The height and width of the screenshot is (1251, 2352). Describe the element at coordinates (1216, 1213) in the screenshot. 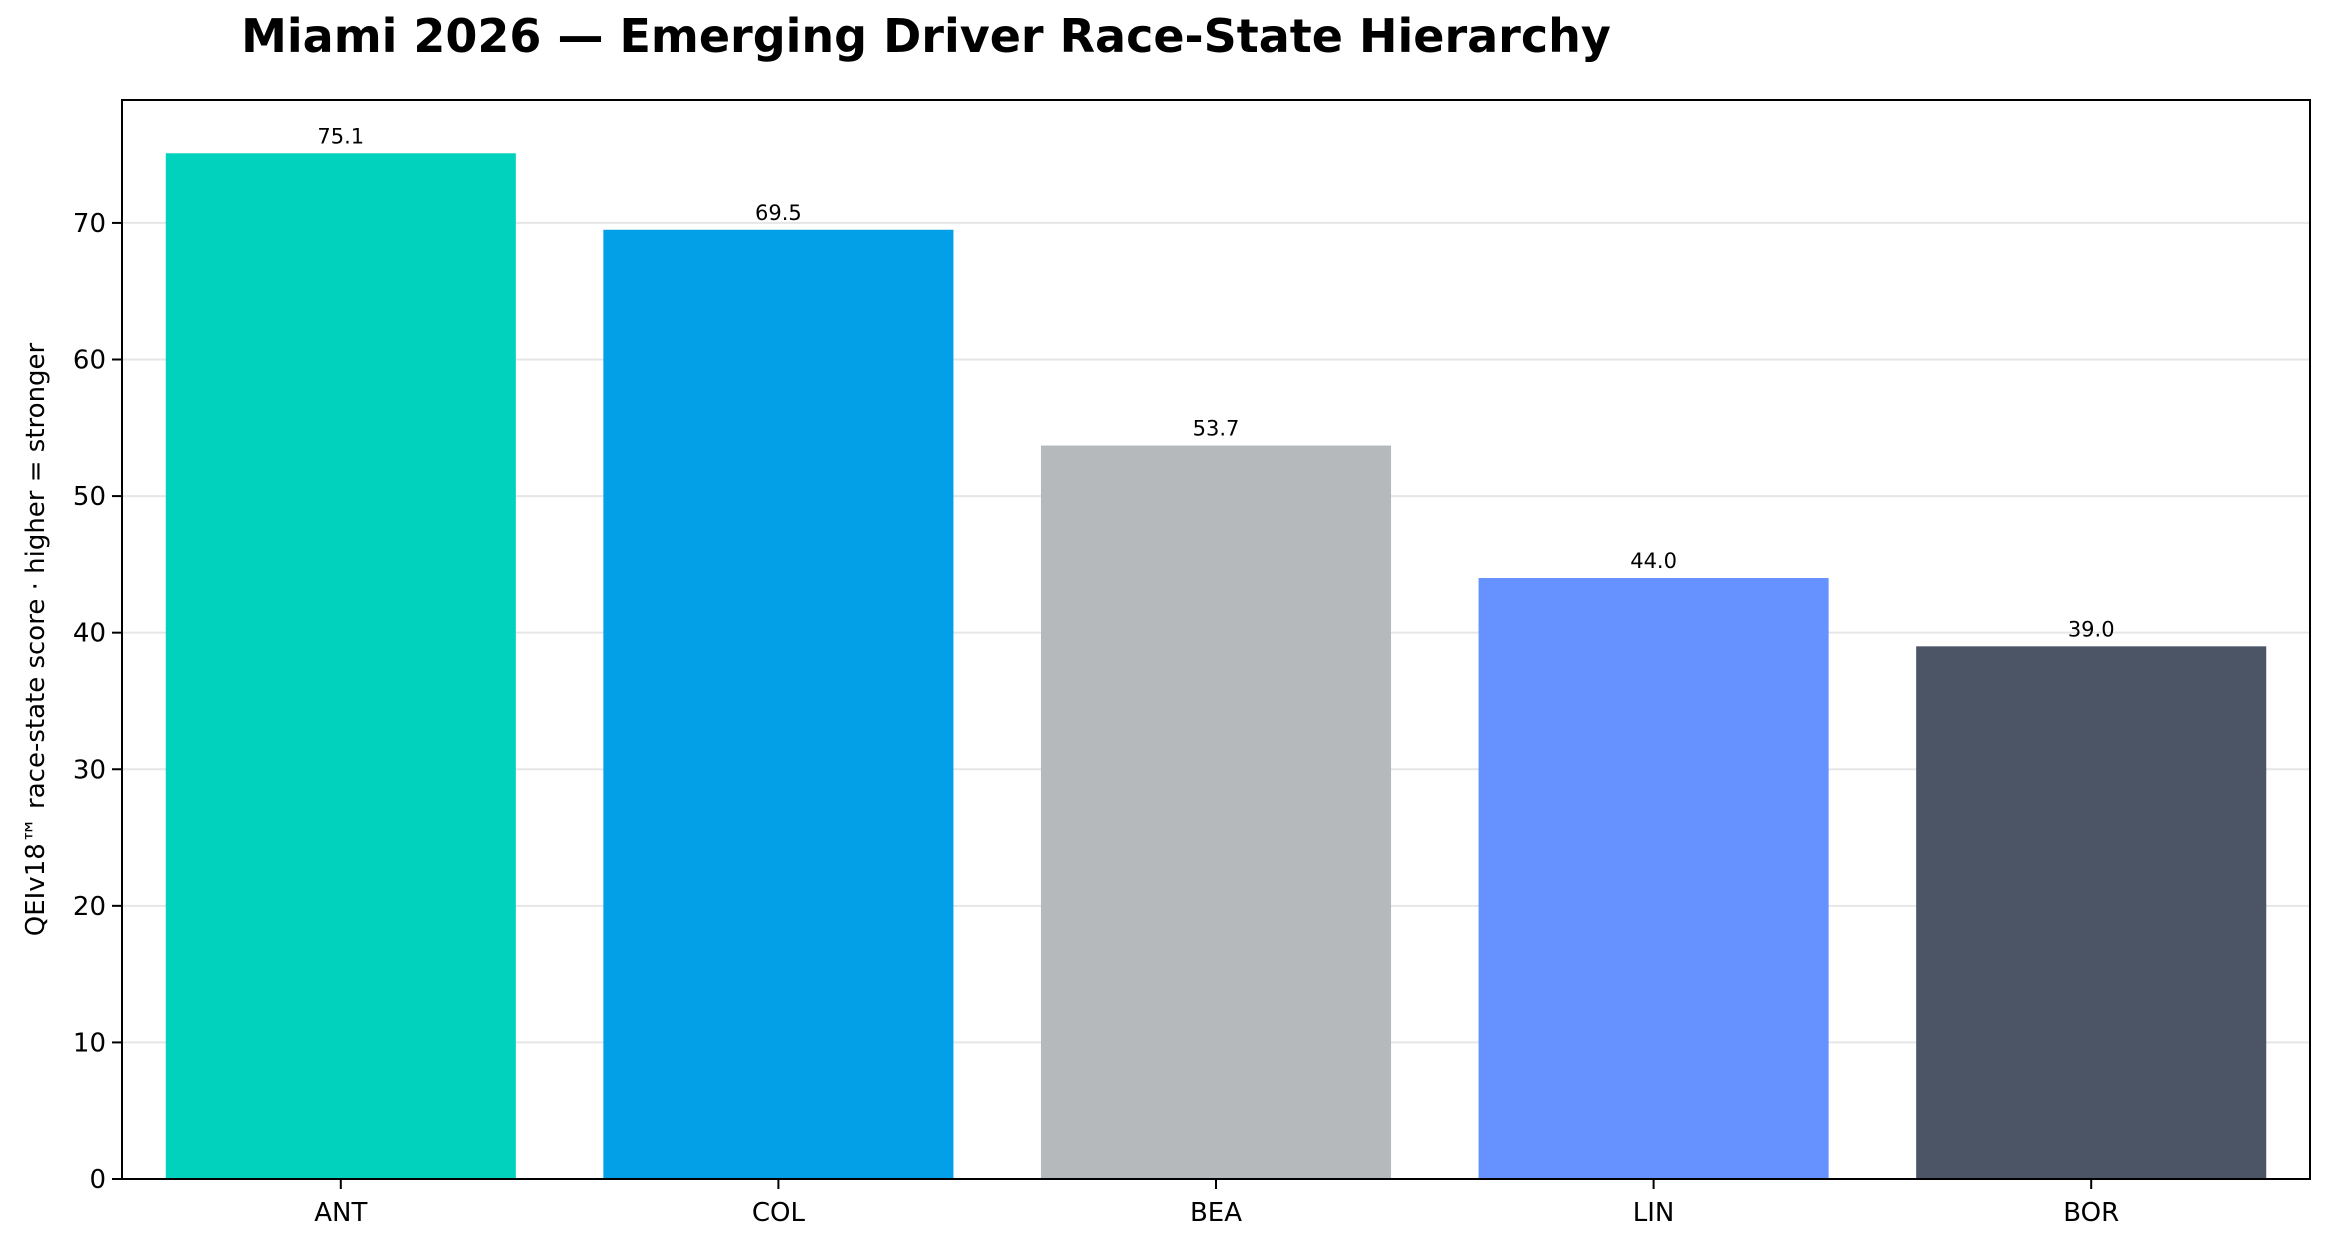

I see `x-tick-label-bea: BEA` at that location.